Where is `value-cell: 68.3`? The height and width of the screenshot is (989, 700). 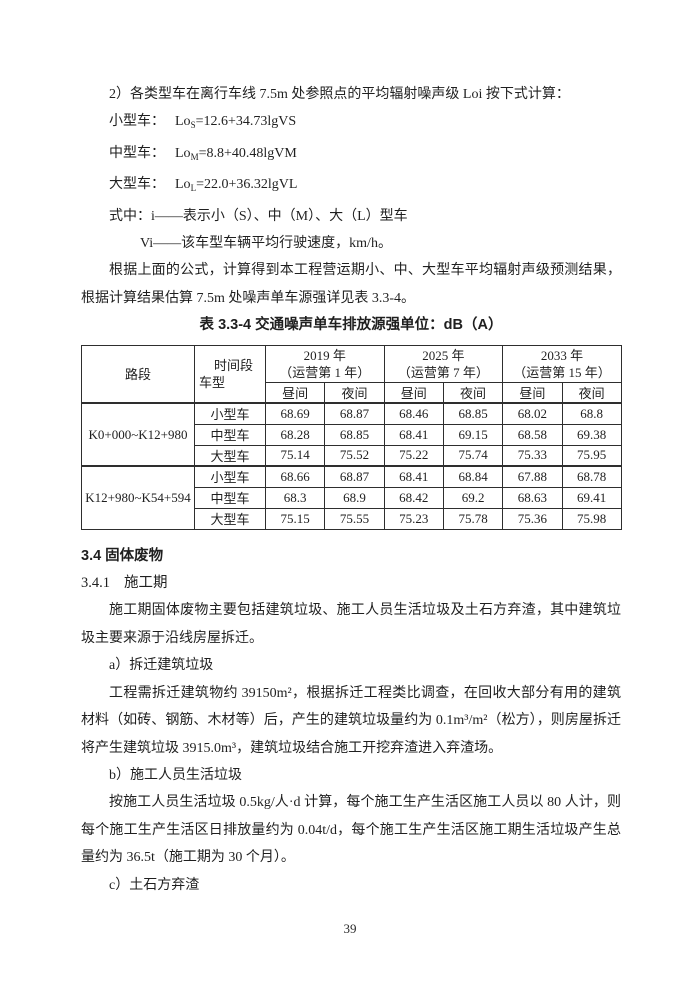
value-cell: 68.3 is located at coordinates (295, 497).